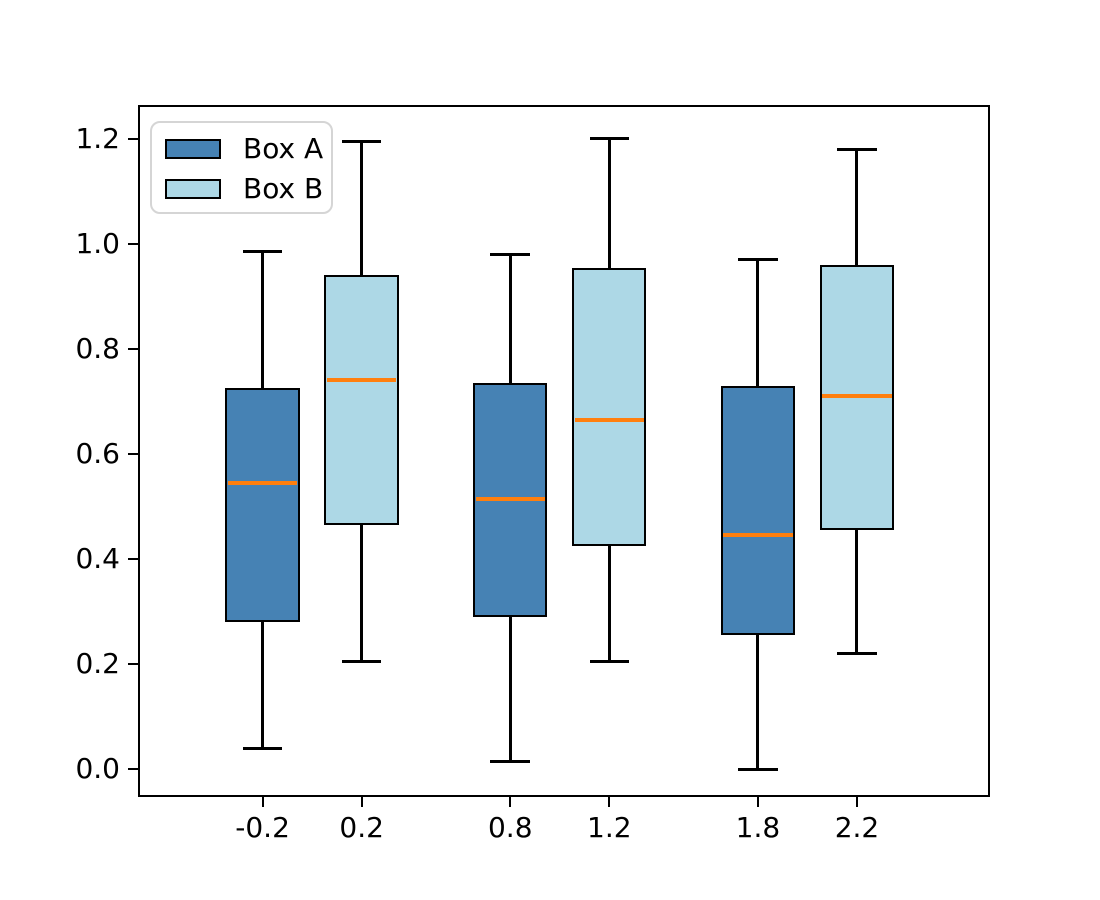 This screenshot has width=1100, height=900. Describe the element at coordinates (758, 322) in the screenshot. I see `box-a-3-upper-whisker` at that location.